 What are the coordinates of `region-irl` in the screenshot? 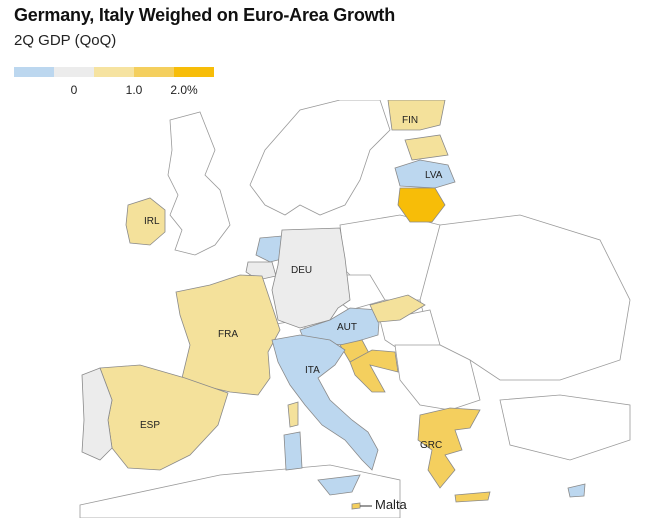 It's located at (145, 221).